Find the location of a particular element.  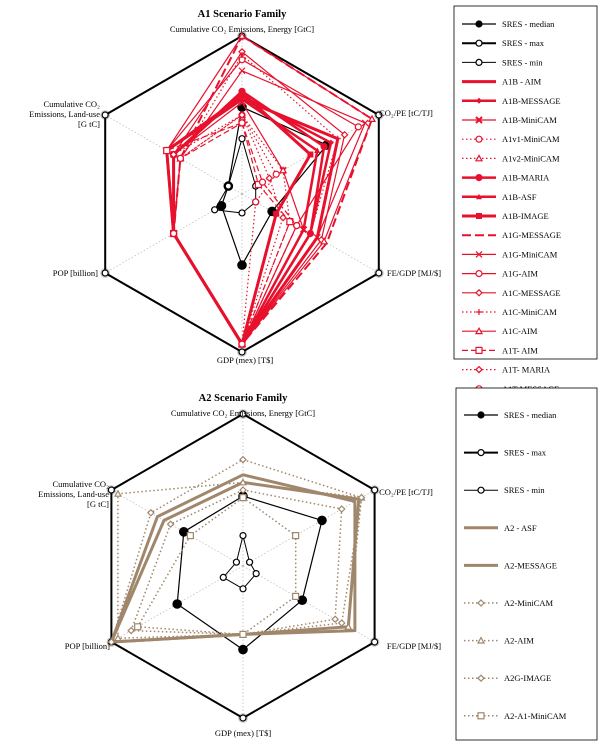

legend-item: SRES - min is located at coordinates (504, 490).